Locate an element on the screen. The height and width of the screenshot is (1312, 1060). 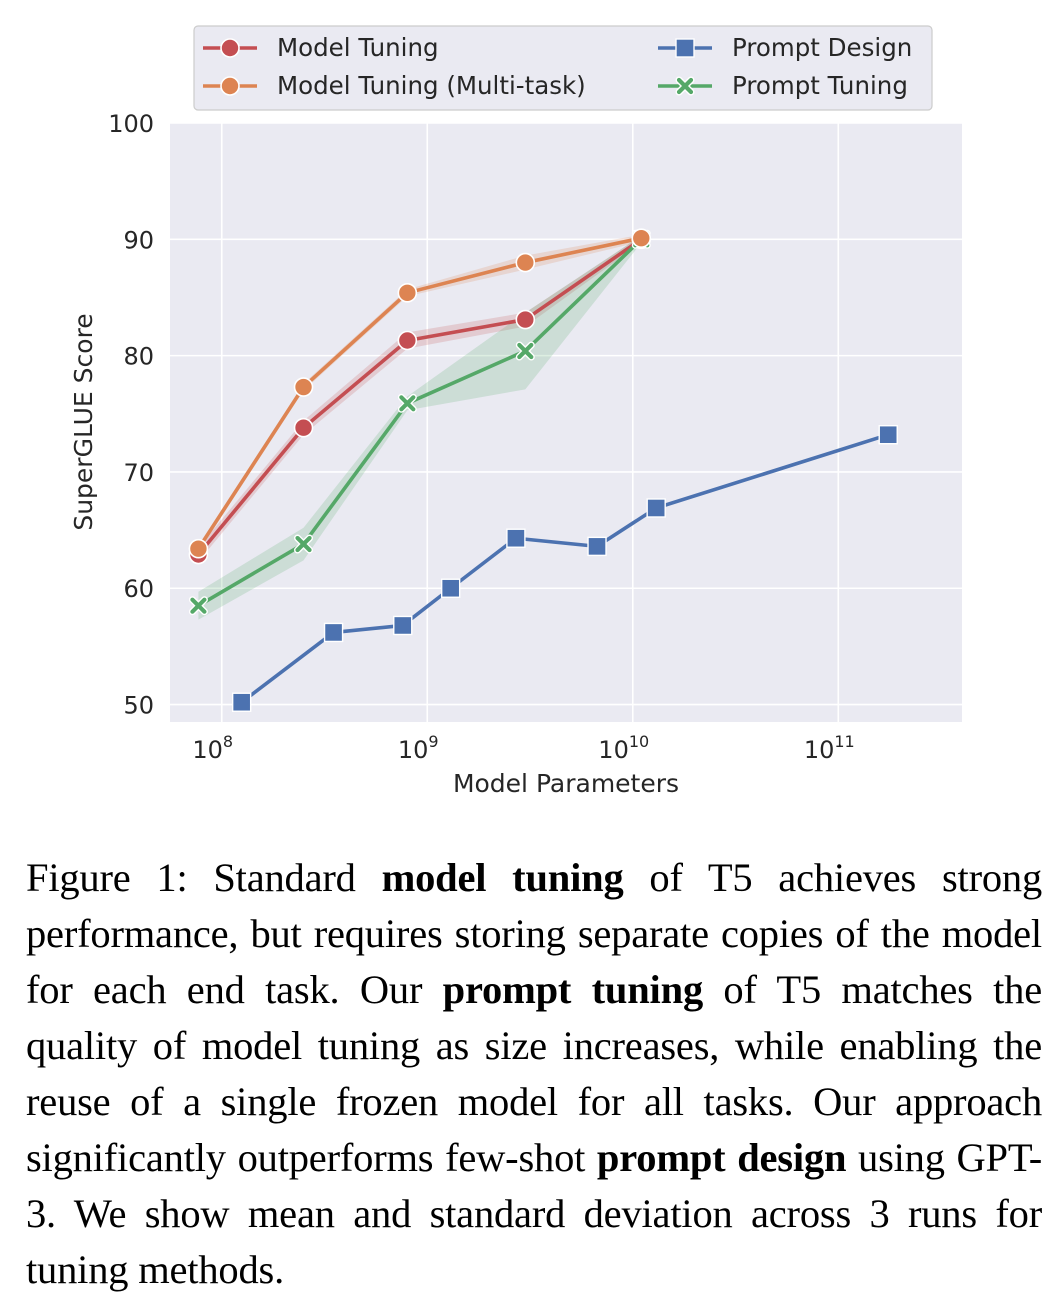
x-tick-label: 10¹⁰ is located at coordinates (623, 748).